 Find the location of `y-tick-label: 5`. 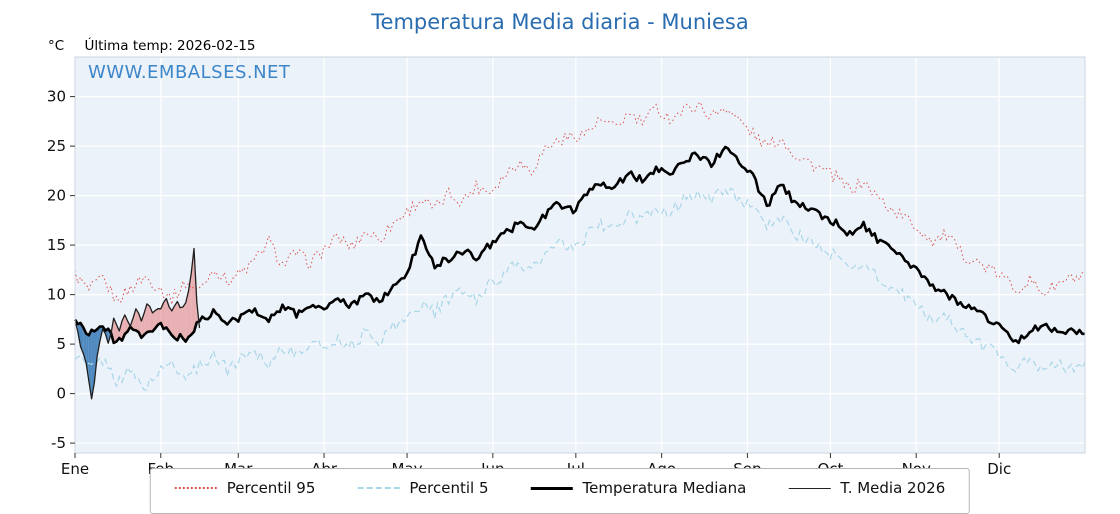

y-tick-label: 5 is located at coordinates (61, 344).